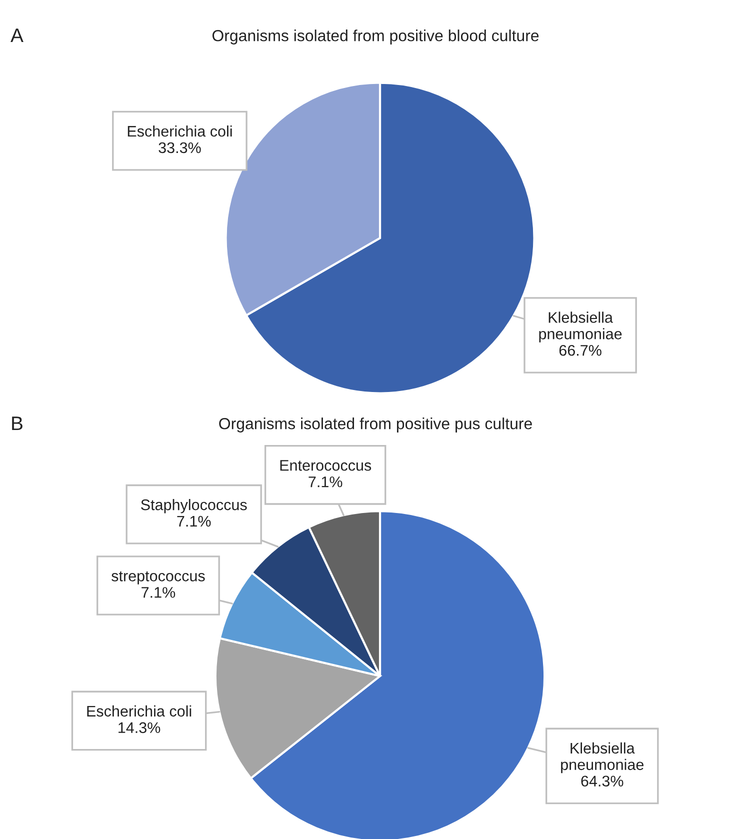 The width and height of the screenshot is (751, 839). What do you see at coordinates (17, 423) in the screenshot?
I see `text: B` at bounding box center [17, 423].